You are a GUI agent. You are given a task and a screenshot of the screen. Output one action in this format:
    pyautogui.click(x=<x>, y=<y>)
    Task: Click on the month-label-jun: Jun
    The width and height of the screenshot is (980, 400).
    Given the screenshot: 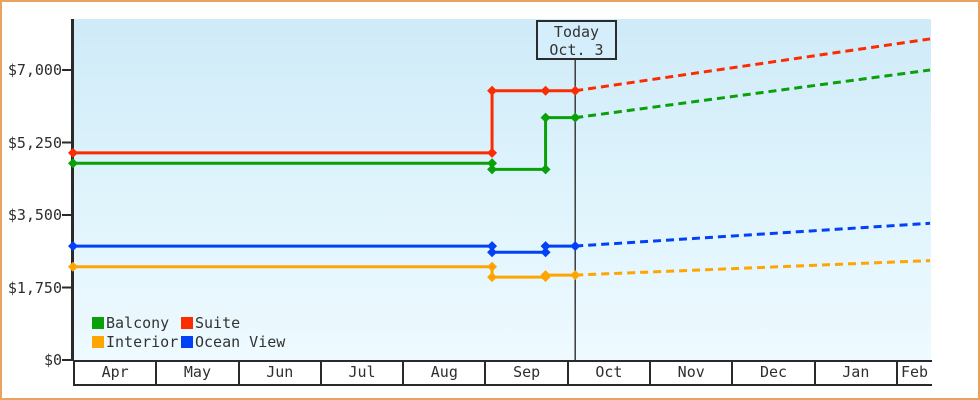 What is the action you would take?
    pyautogui.click(x=281, y=373)
    